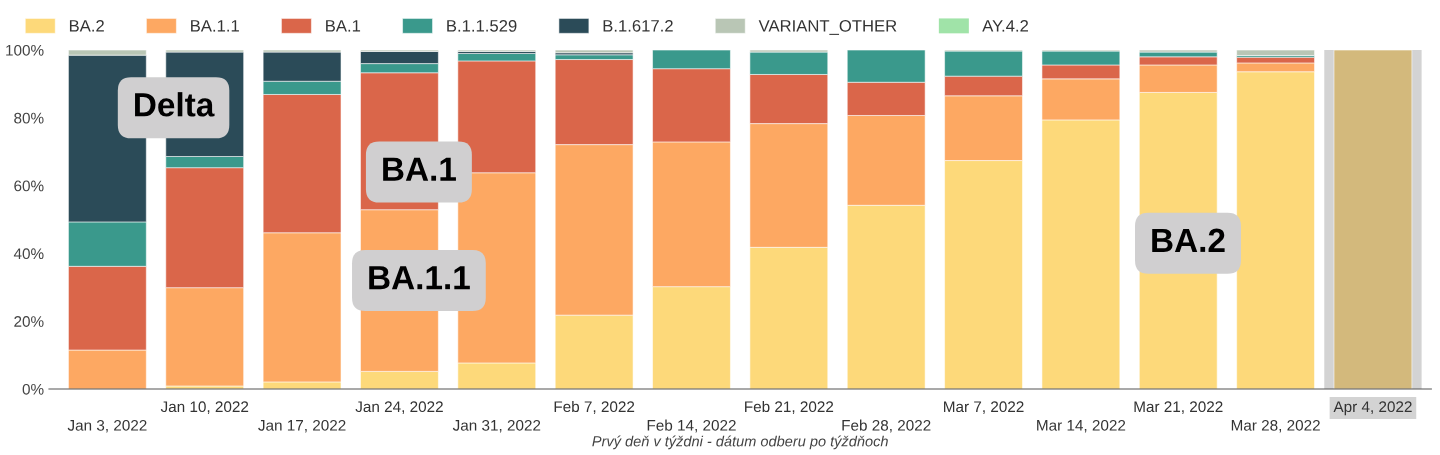 This screenshot has height=455, width=1440. Describe the element at coordinates (107, 426) in the screenshot. I see `x-tick-label: Jan 3, 2022` at that location.